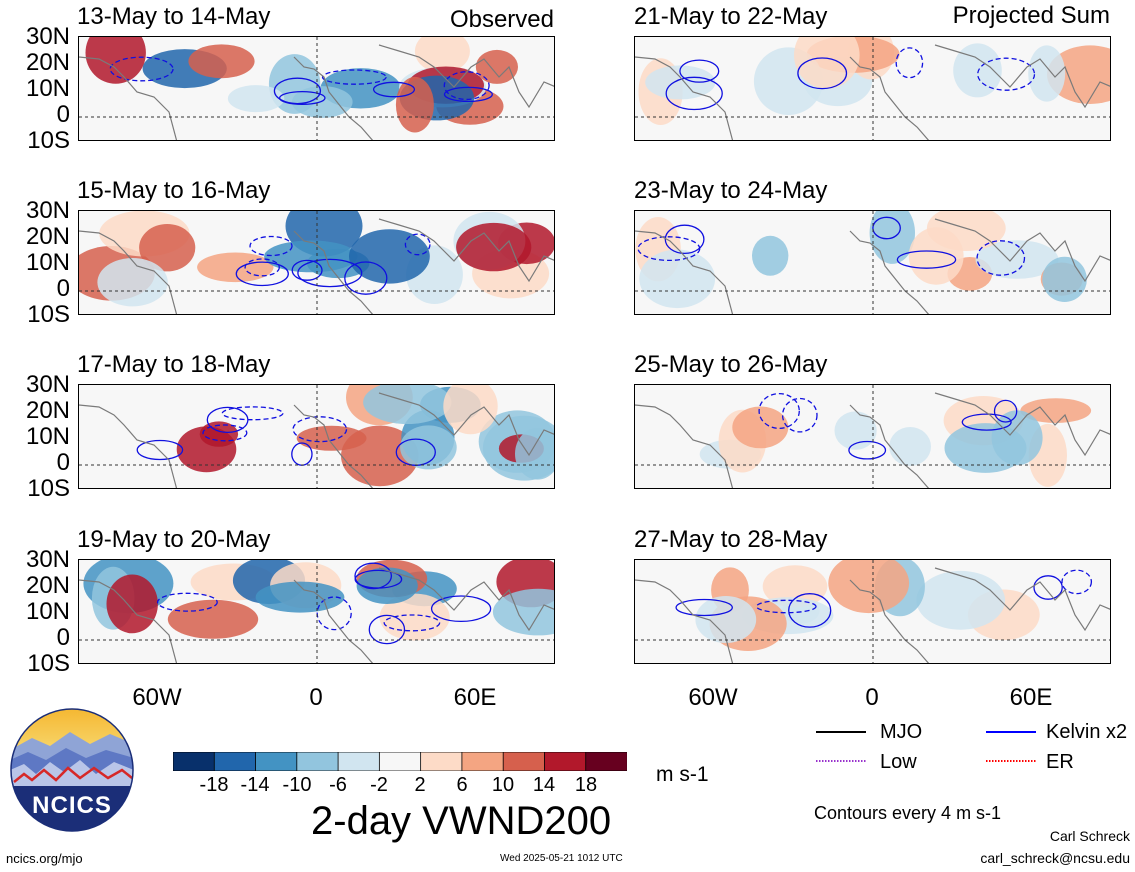  Describe the element at coordinates (544, 785) in the screenshot. I see `colorbar-tick: 14` at that location.